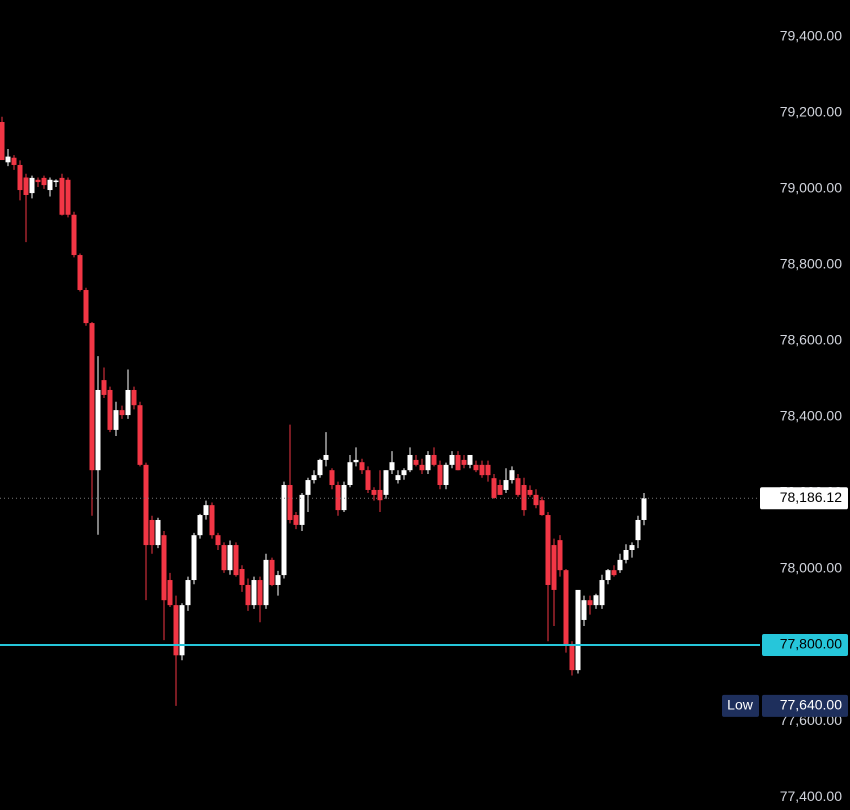 This screenshot has height=810, width=850. What do you see at coordinates (811, 112) in the screenshot?
I see `y-tick-label: 79,200.00` at bounding box center [811, 112].